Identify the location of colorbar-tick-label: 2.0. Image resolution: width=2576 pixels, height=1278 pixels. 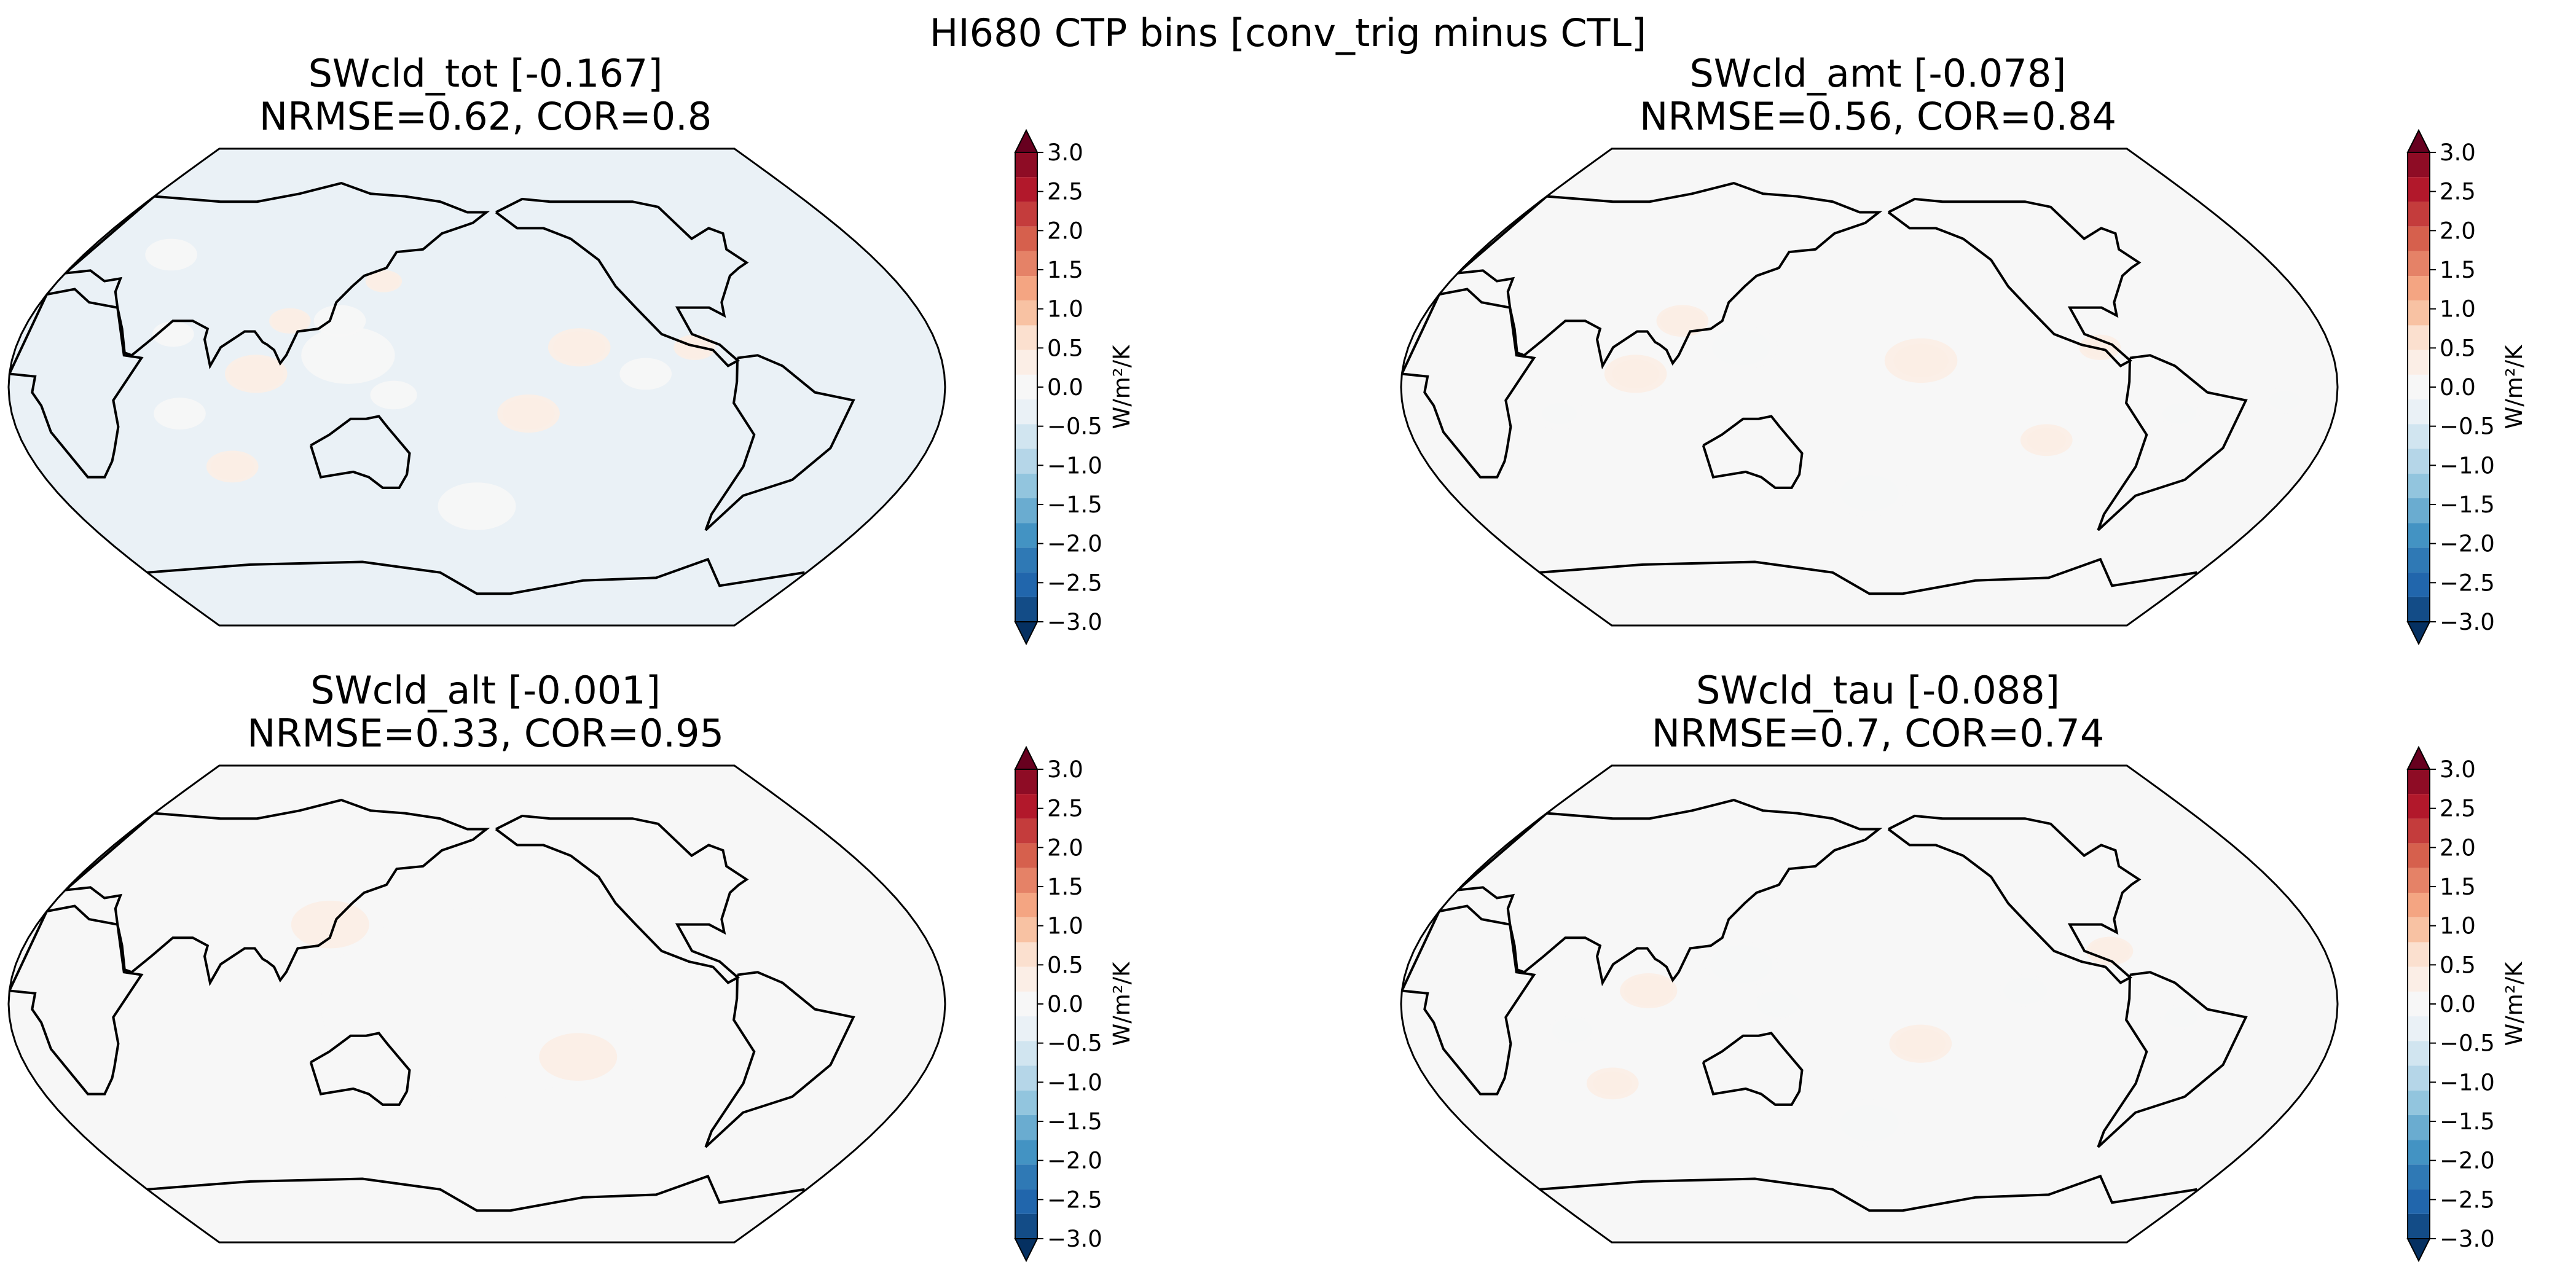
(1065, 847).